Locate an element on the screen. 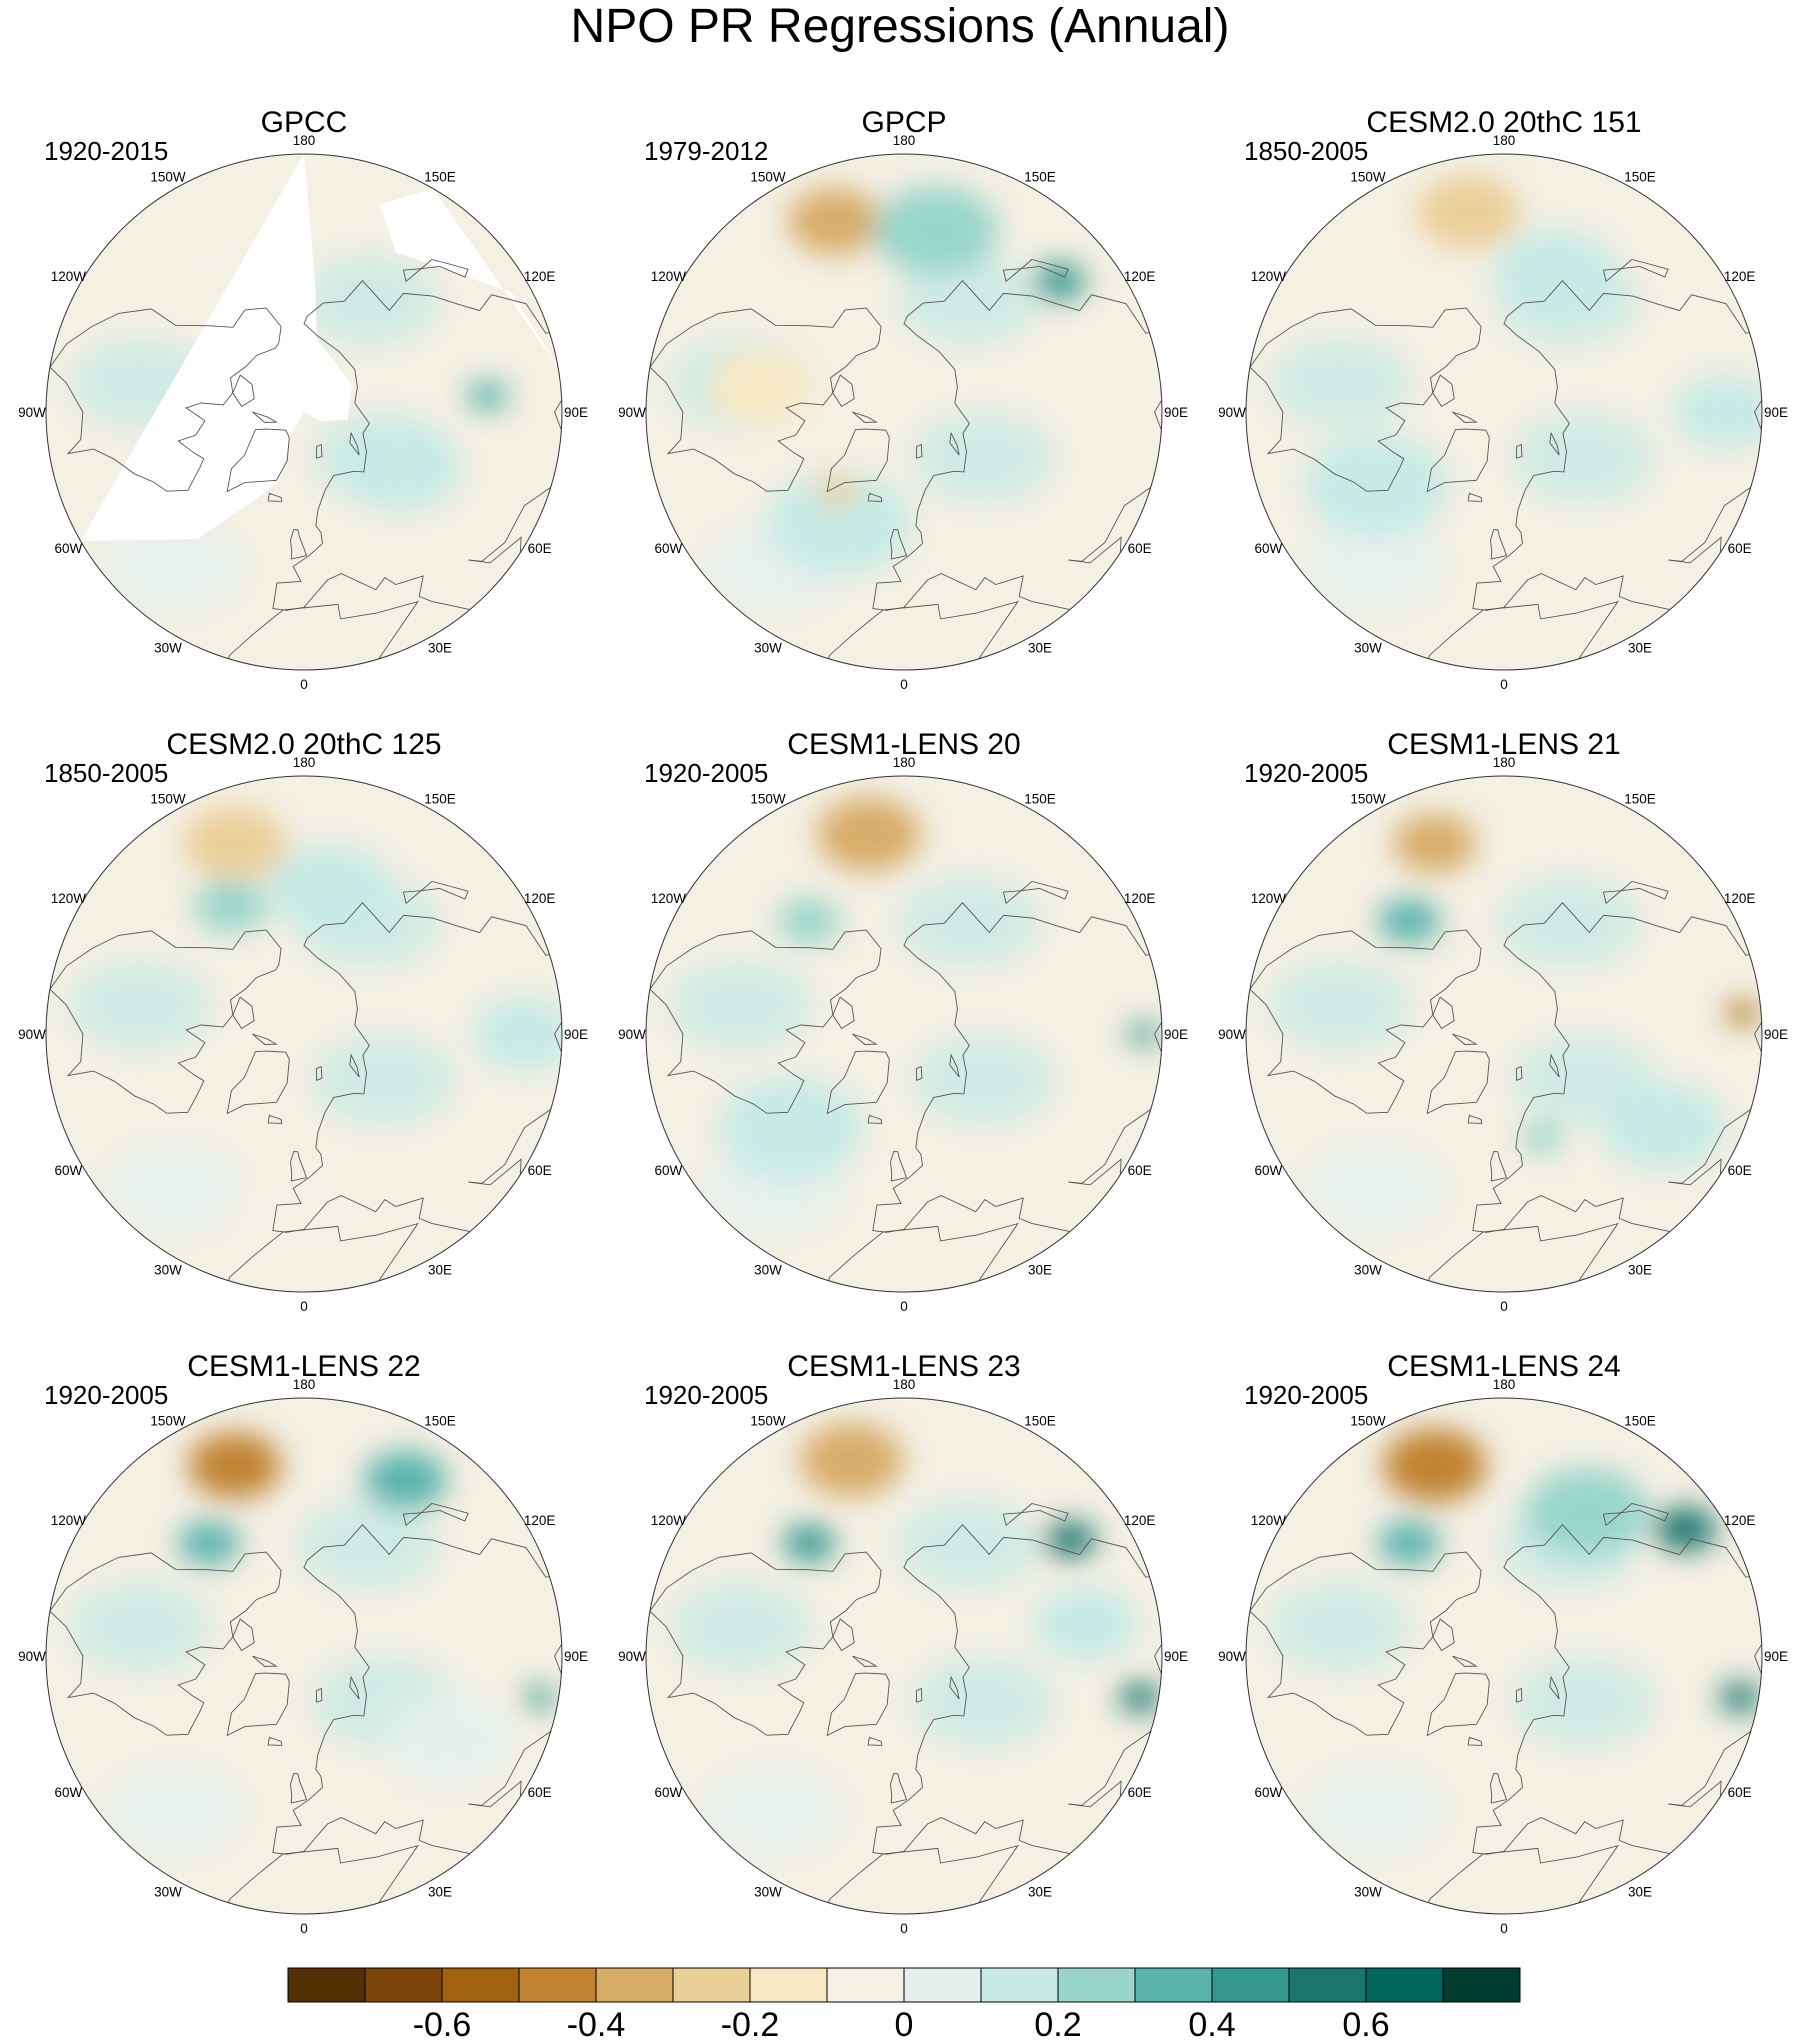  longitude-label: 90W is located at coordinates (632, 412).